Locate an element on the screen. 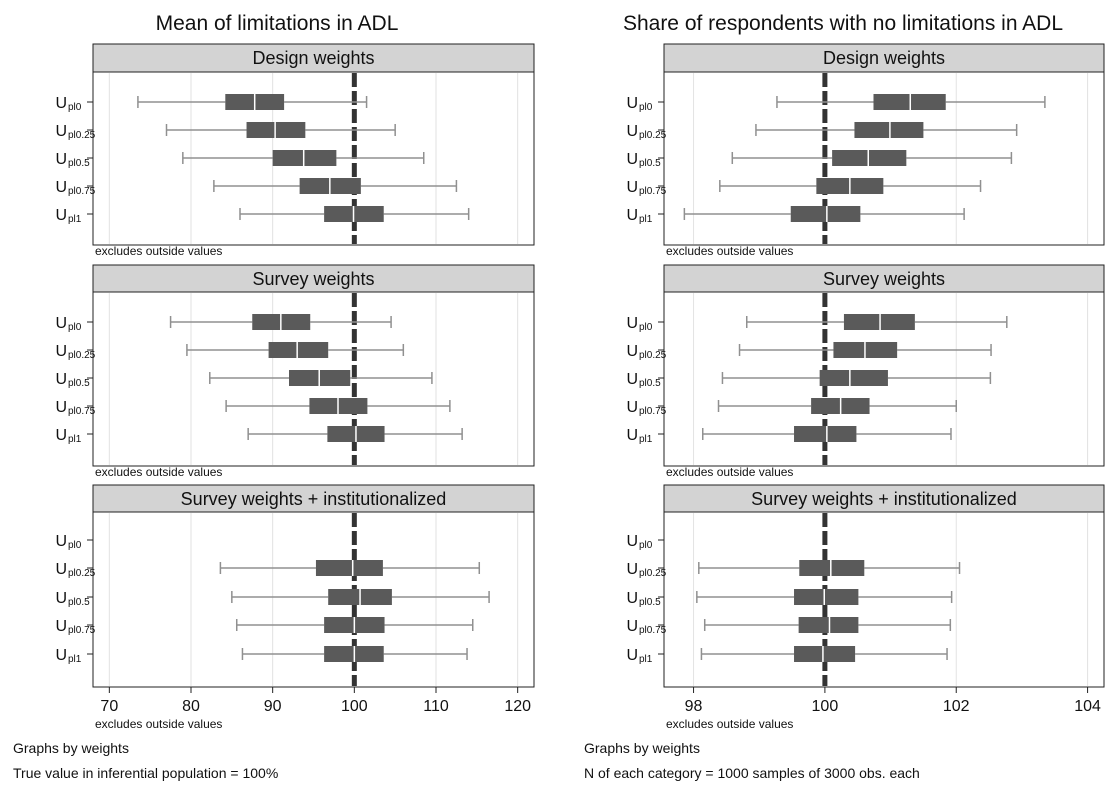  x-tick-label: 70 is located at coordinates (109, 706).